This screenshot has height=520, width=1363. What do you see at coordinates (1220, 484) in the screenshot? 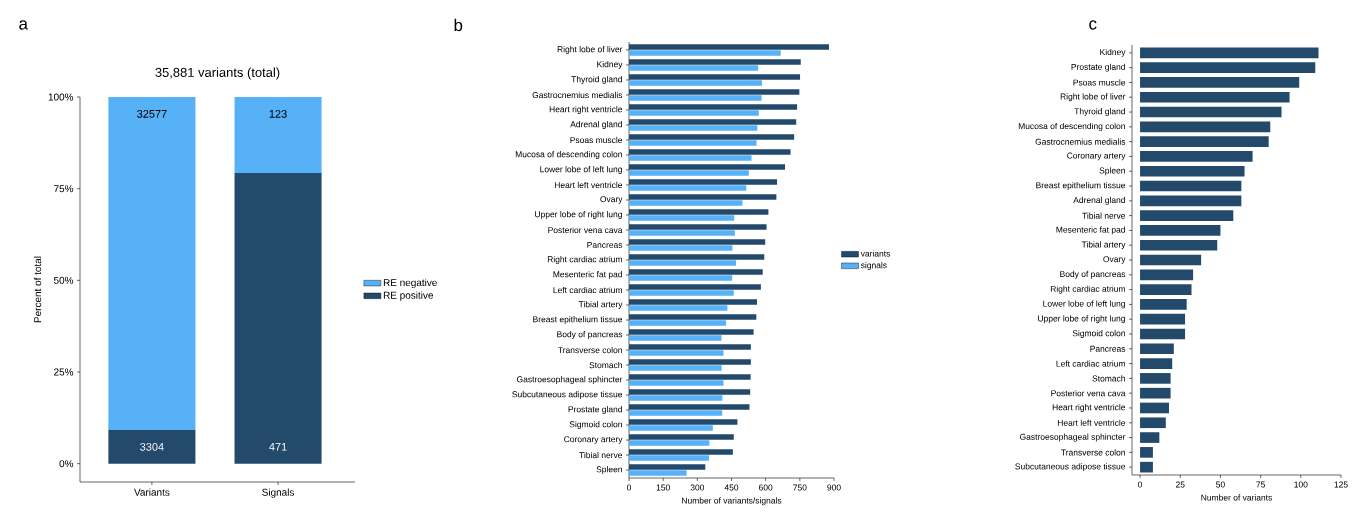
I see `x-tick-label: 50` at bounding box center [1220, 484].